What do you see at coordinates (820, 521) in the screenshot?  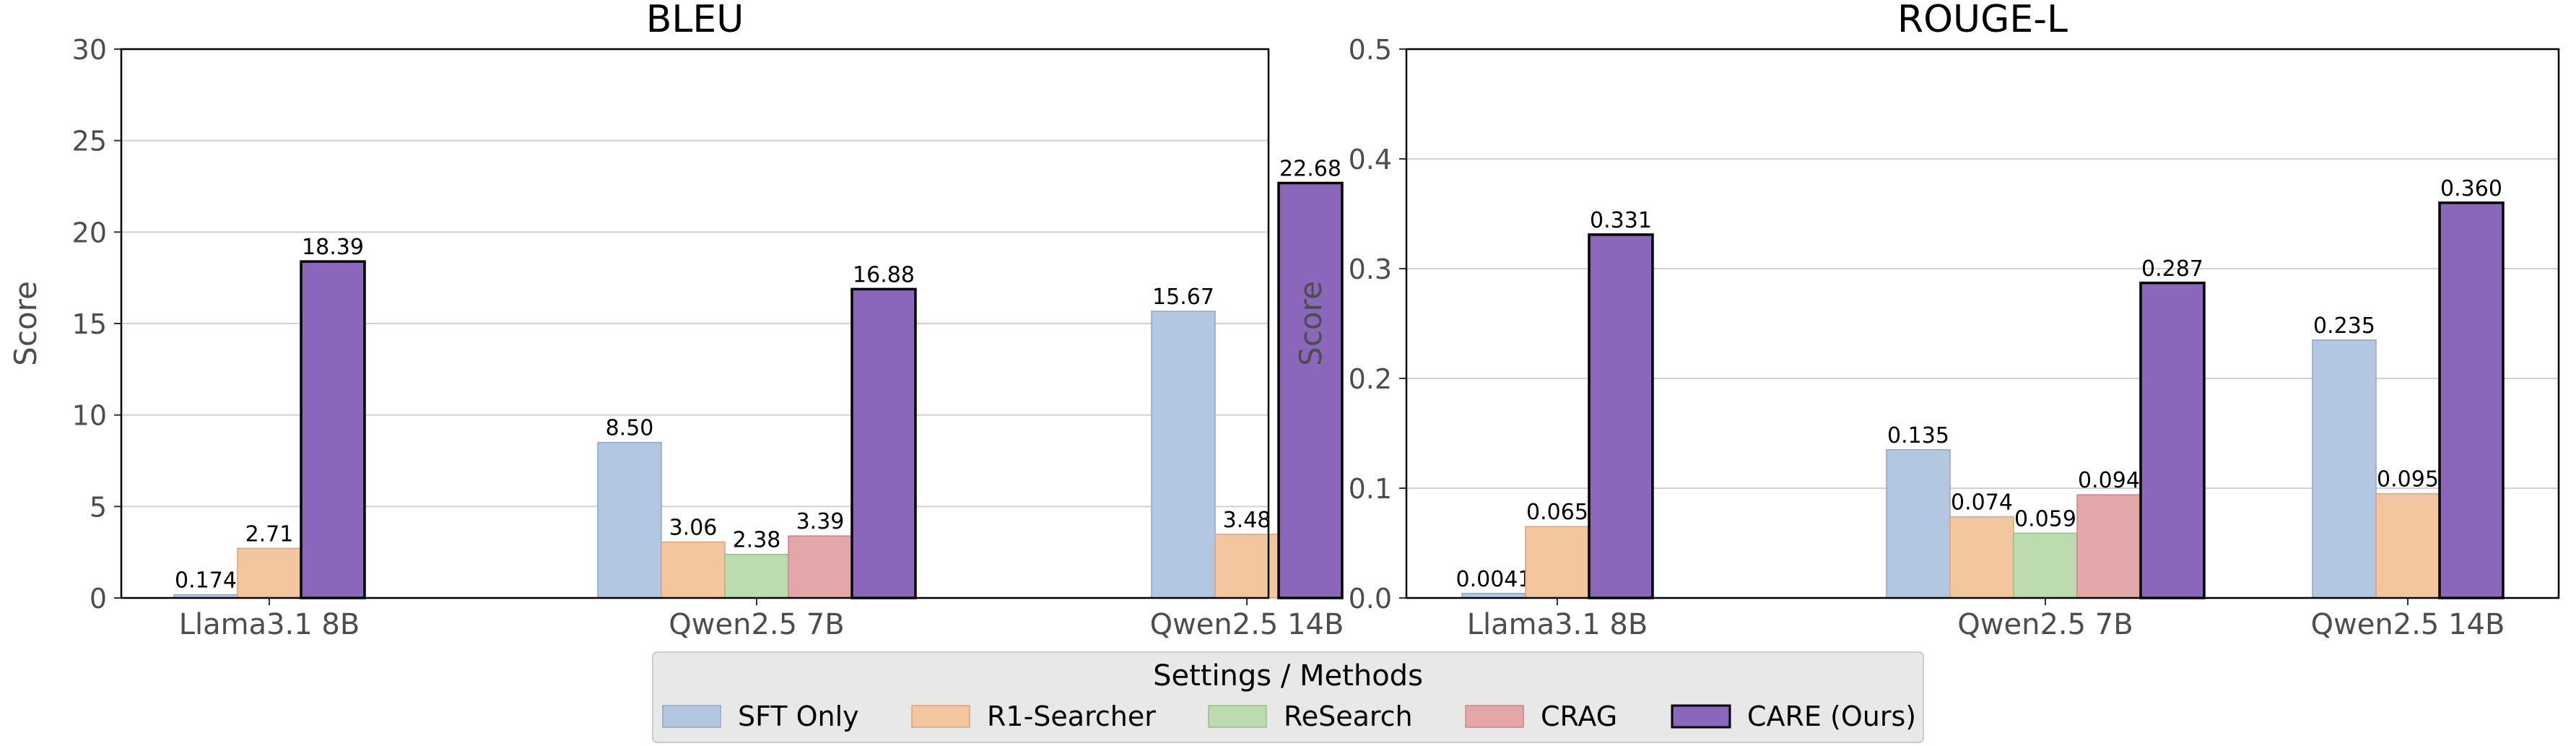 I see `data-label: 3.39` at bounding box center [820, 521].